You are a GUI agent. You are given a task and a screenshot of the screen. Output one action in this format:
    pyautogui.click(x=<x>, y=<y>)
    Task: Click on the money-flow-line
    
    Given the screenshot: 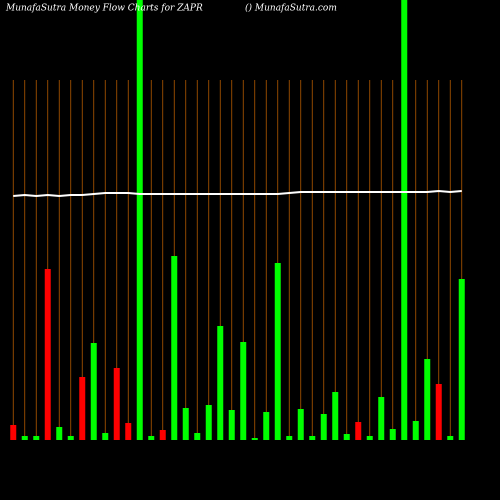 What is the action you would take?
    pyautogui.click(x=237, y=193)
    